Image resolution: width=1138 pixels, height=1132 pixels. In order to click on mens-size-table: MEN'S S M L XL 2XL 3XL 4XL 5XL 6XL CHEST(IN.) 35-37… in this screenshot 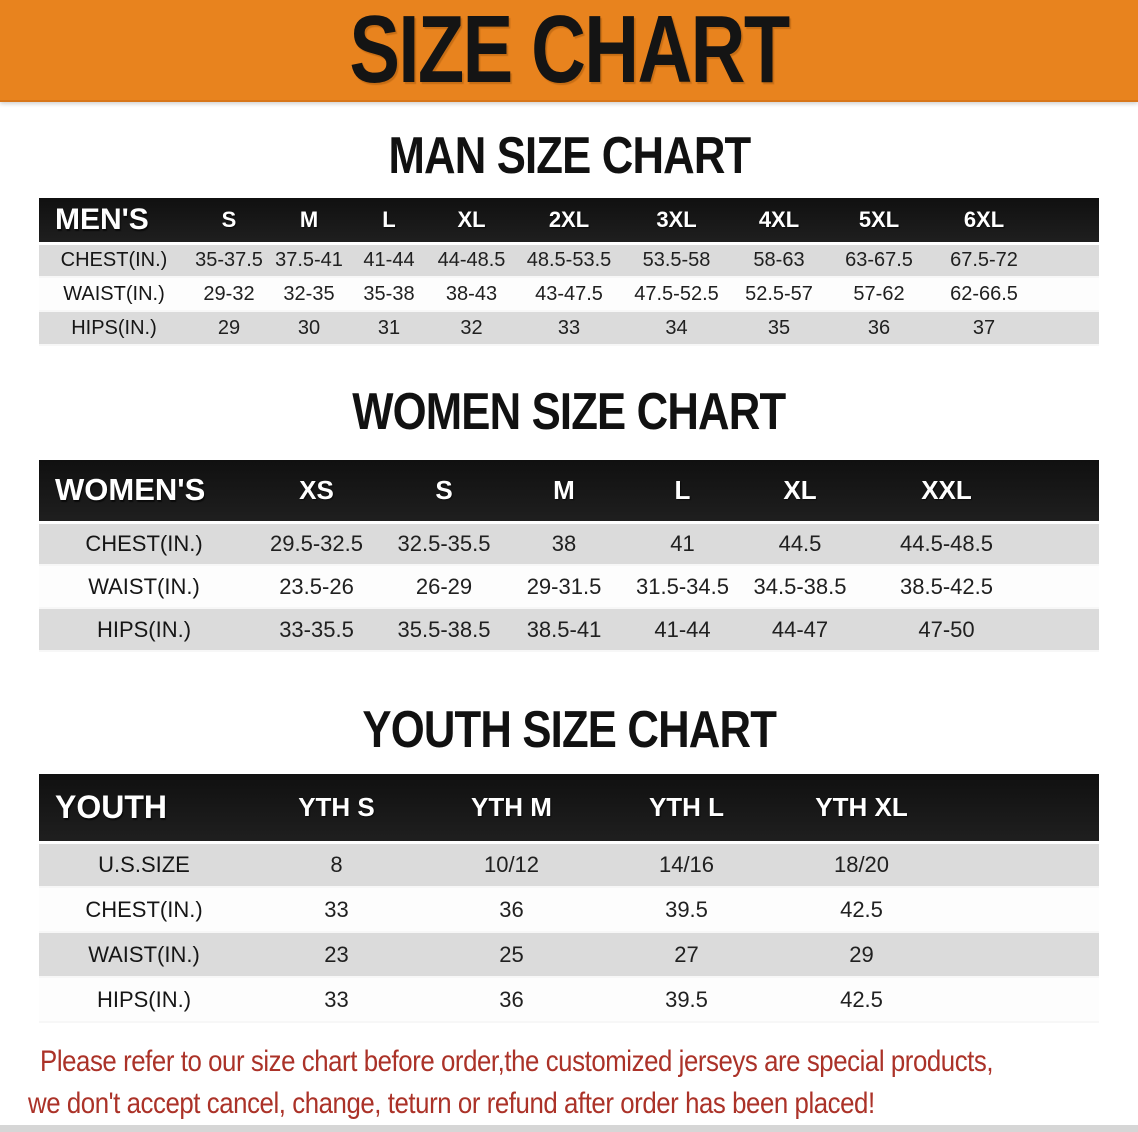, I will do `click(569, 272)`.